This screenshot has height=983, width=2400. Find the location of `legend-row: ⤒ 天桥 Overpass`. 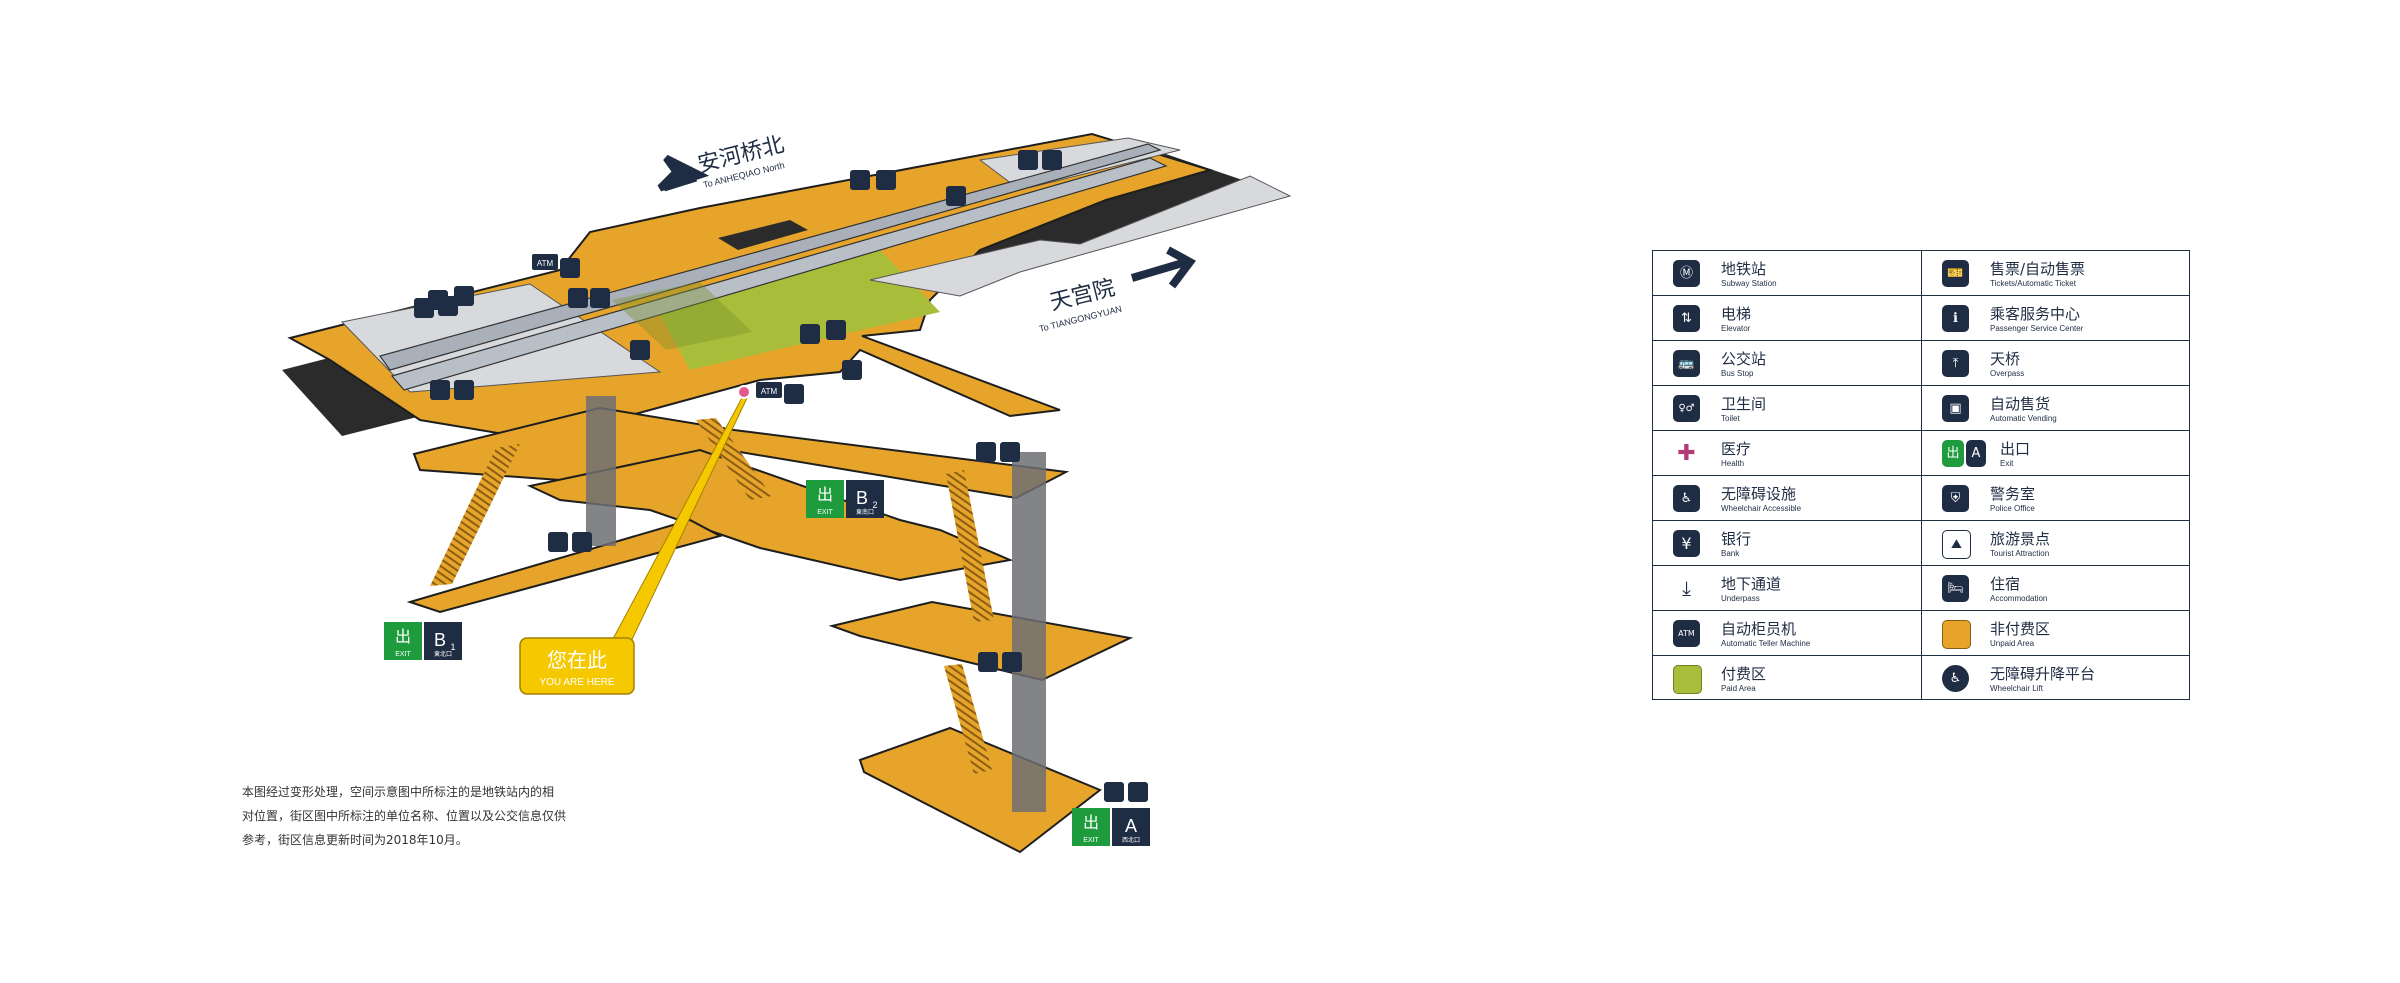

legend-row: ⤒ 天桥 Overpass is located at coordinates (2056, 363).